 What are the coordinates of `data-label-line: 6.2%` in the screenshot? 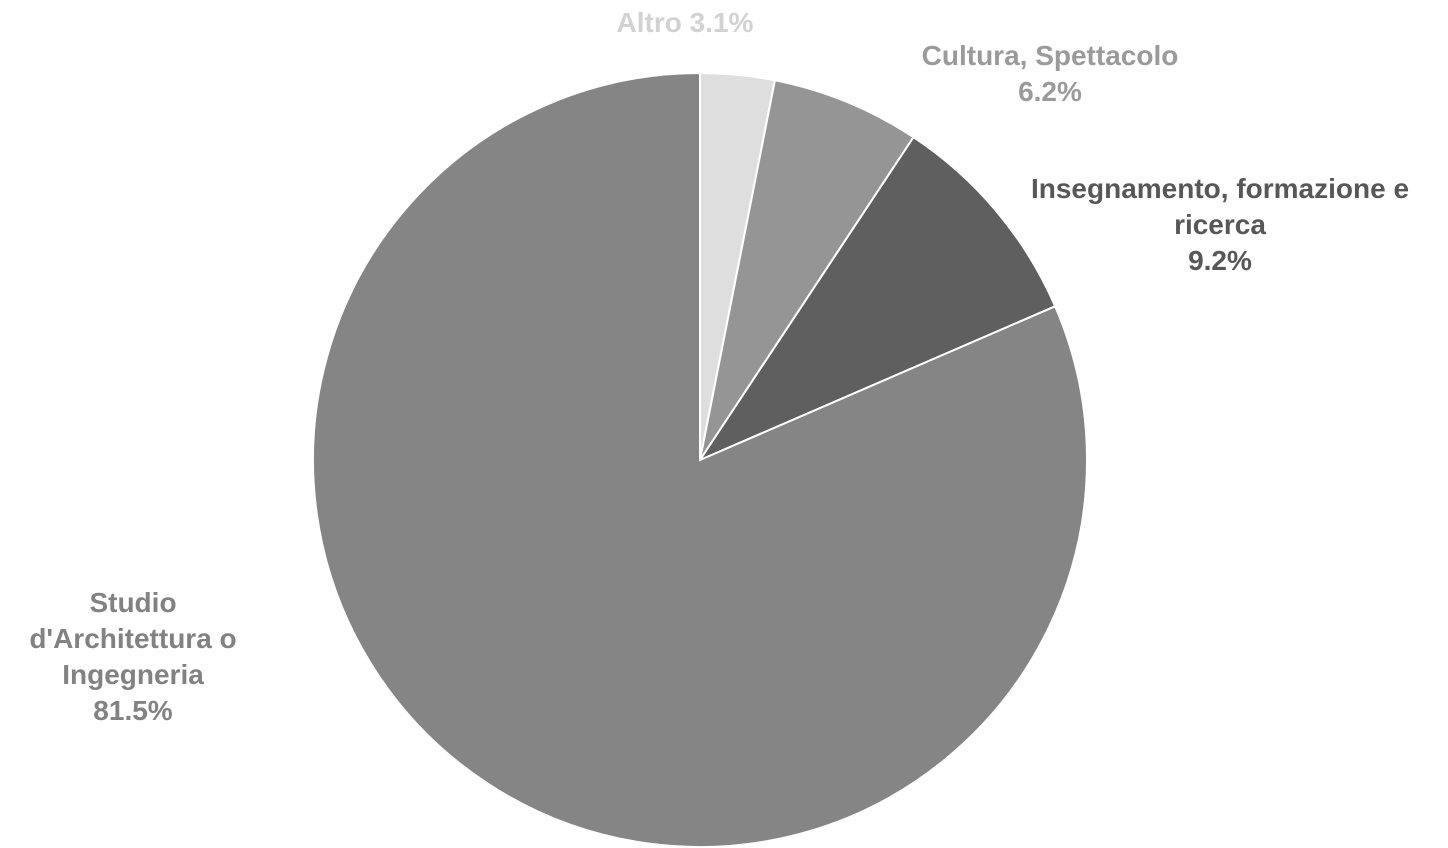 It's located at (1050, 91).